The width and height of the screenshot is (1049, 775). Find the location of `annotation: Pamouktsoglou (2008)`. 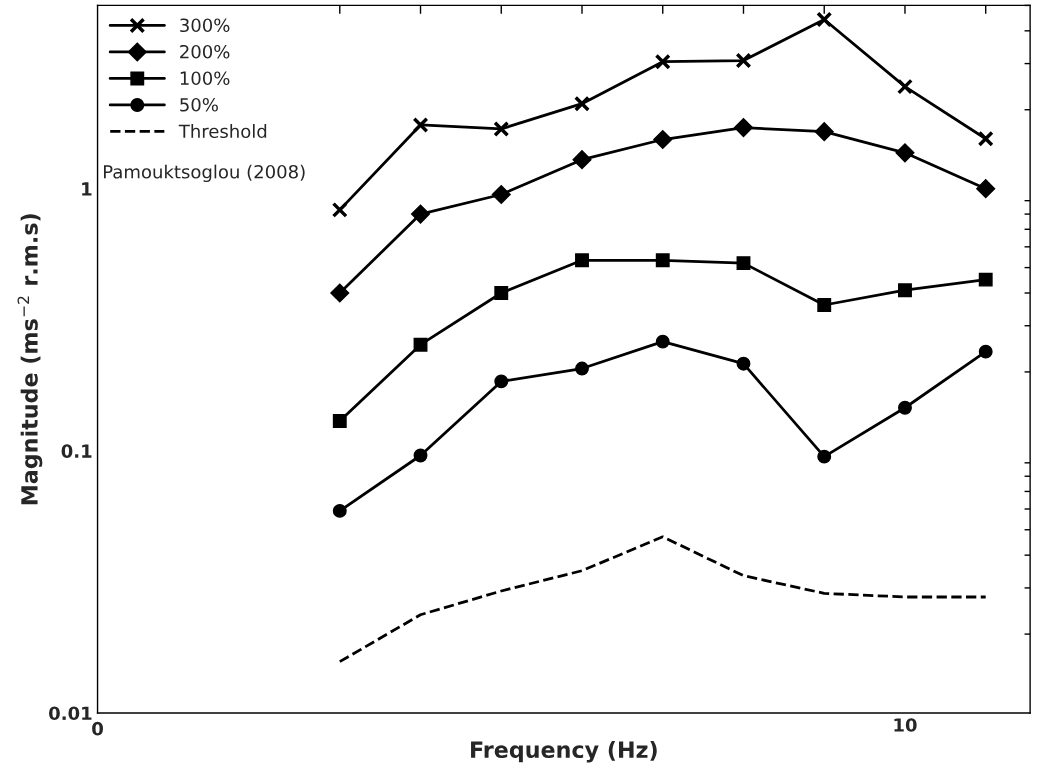

annotation: Pamouktsoglou (2008) is located at coordinates (204, 173).